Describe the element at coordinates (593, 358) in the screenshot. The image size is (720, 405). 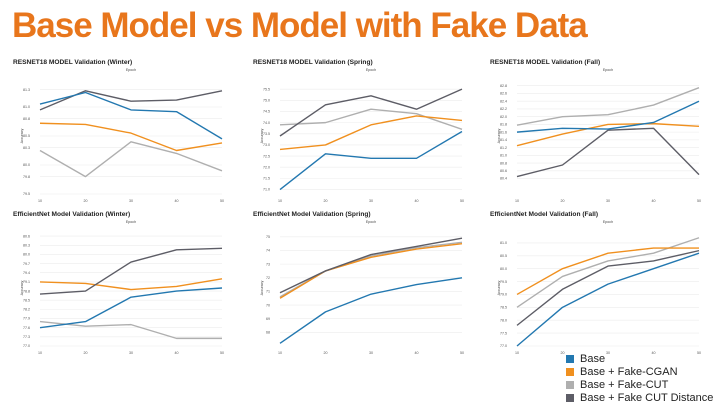
I see `legend-label: Base` at that location.